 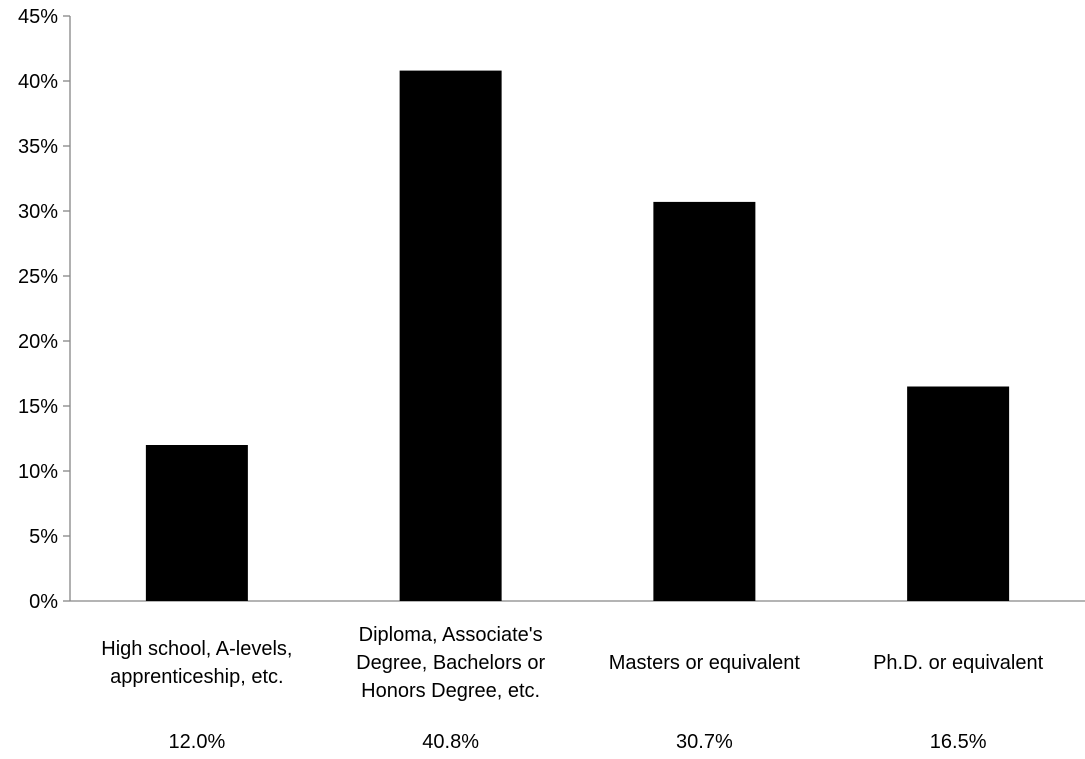 I want to click on data-value-label: 40.8%, so click(x=450, y=742).